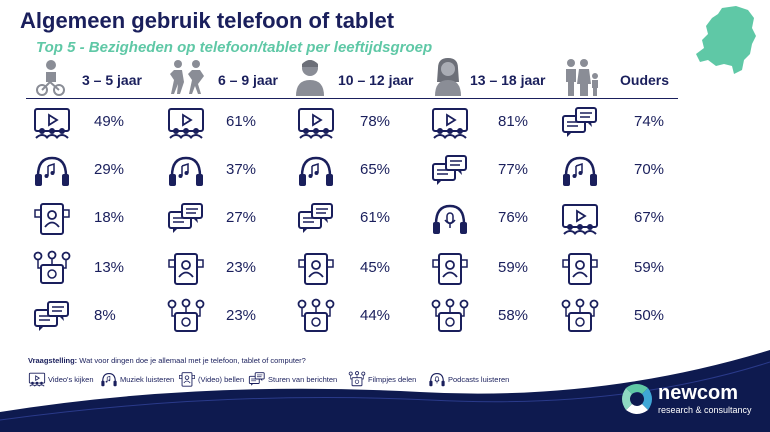 The height and width of the screenshot is (432, 770). Describe the element at coordinates (375, 121) in the screenshot. I see `cell-value: 78%` at that location.